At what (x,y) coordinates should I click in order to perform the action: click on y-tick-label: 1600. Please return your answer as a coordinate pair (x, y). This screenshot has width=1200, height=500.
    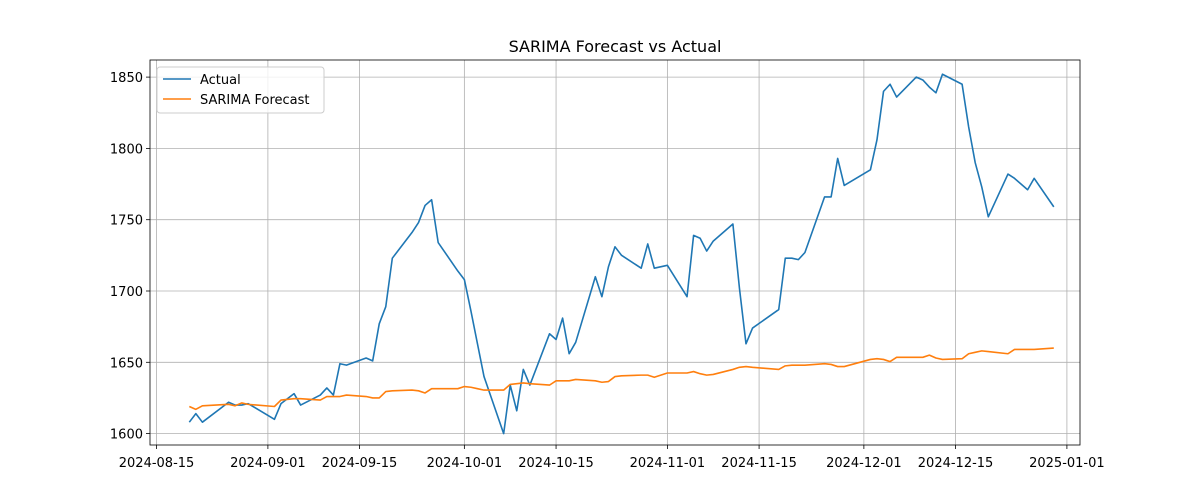
    Looking at the image, I should click on (126, 435).